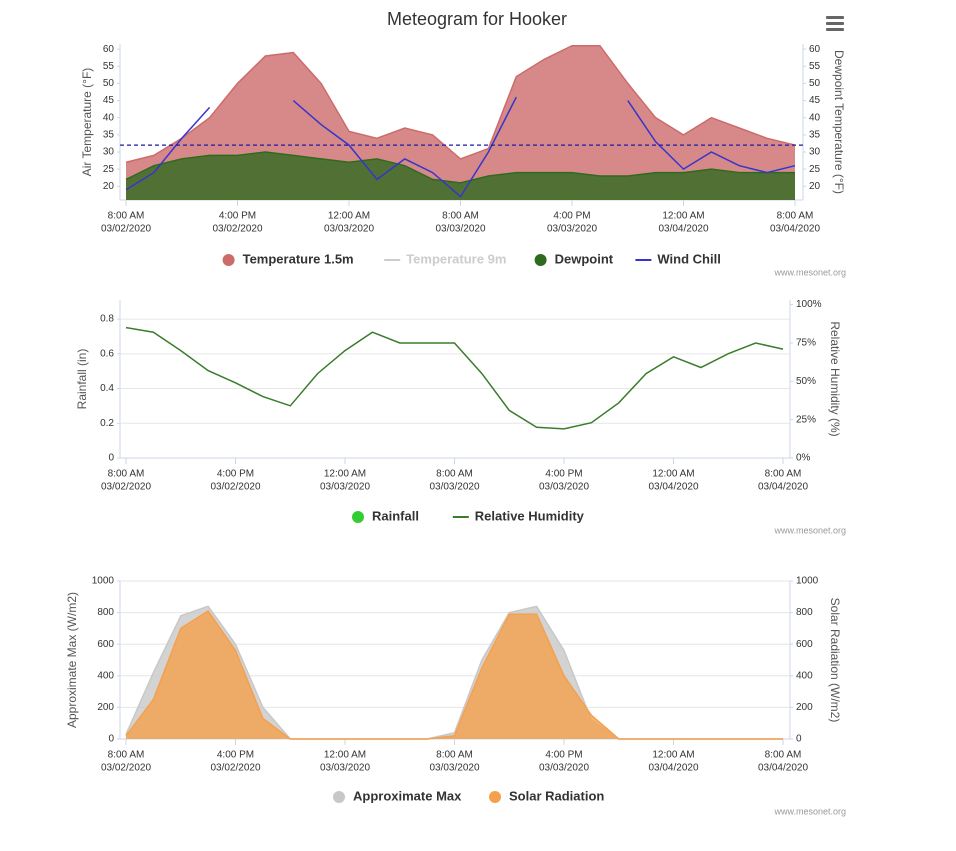  Describe the element at coordinates (806, 343) in the screenshot. I see `y-tick-label: 75%` at that location.